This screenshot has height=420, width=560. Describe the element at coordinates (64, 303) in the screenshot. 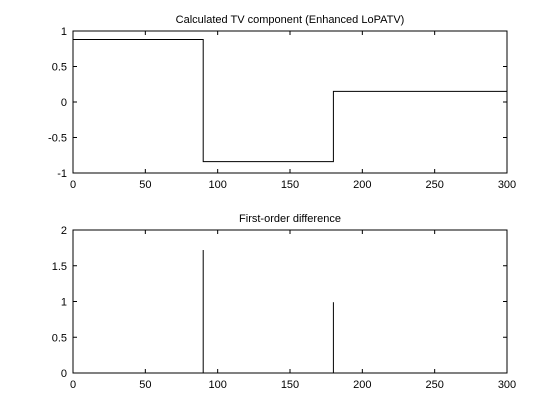

I see `bottom-y-tick-label: 1` at that location.